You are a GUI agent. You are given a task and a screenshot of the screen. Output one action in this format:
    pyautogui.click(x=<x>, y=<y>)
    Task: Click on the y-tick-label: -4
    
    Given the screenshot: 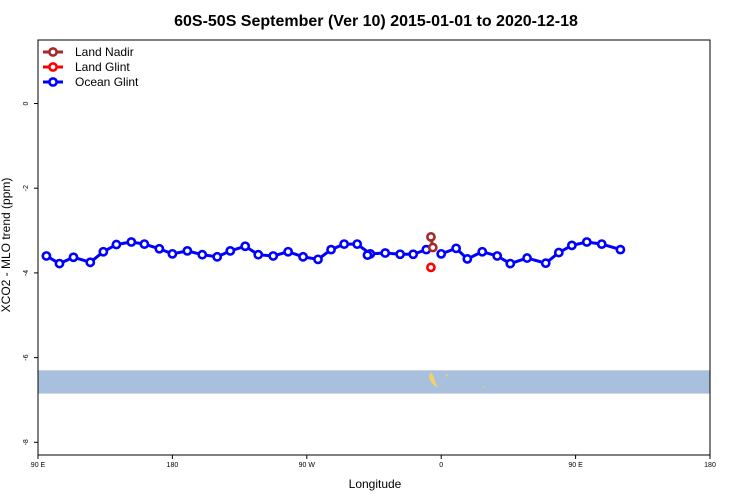 What is the action you would take?
    pyautogui.click(x=26, y=273)
    